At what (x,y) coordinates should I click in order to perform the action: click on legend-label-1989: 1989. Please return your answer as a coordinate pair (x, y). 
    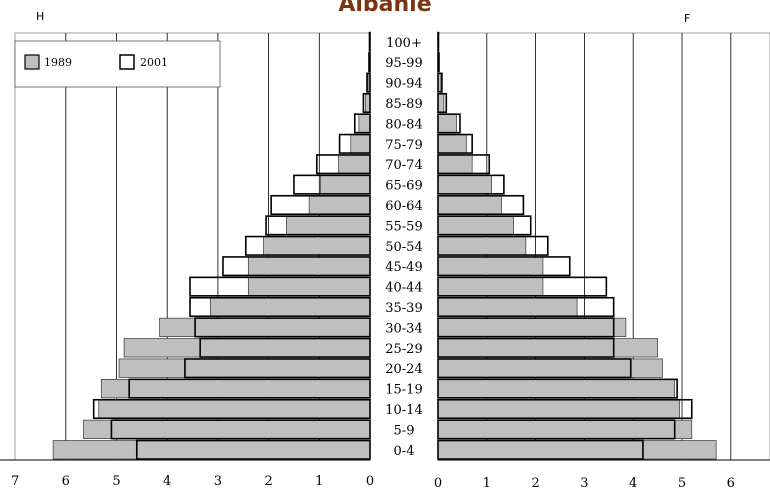
    Looking at the image, I should click on (58, 62).